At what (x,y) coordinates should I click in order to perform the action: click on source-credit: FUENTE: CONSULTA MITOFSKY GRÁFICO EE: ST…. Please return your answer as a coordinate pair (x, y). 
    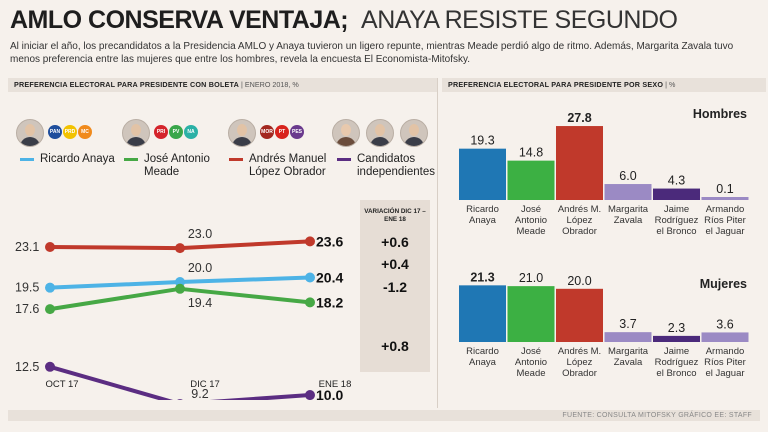
    Looking at the image, I should click on (657, 415).